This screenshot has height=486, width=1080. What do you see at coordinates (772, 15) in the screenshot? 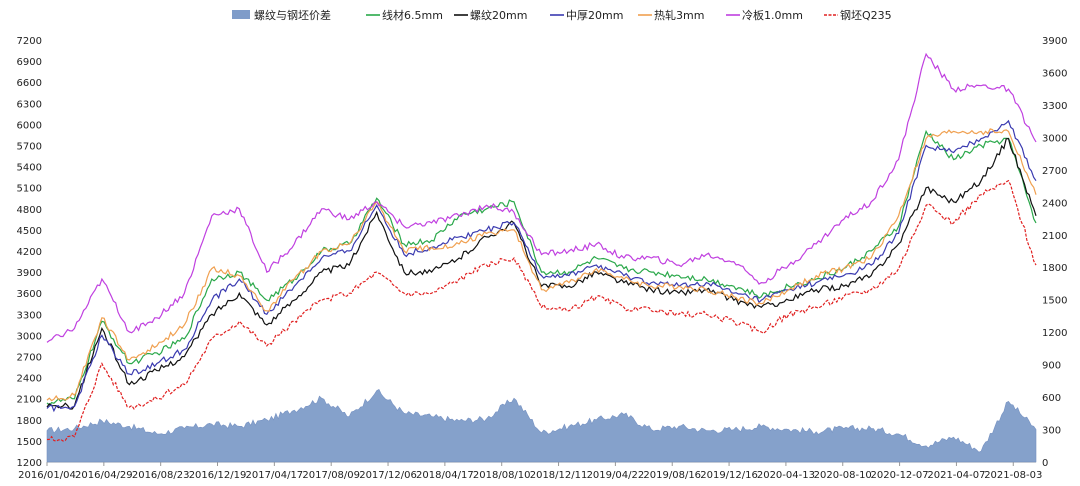
I see `legend-label: 冷板1.0mm` at bounding box center [772, 15].